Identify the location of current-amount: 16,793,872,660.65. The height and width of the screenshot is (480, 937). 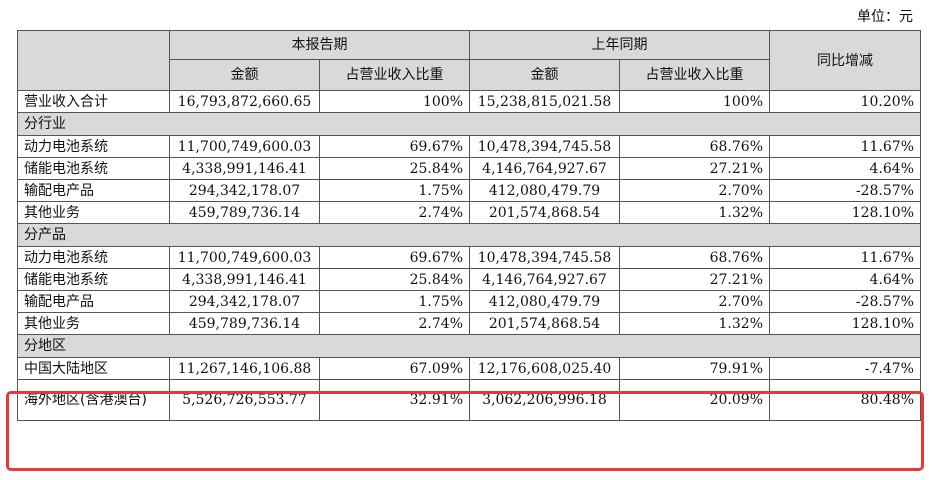
(244, 101).